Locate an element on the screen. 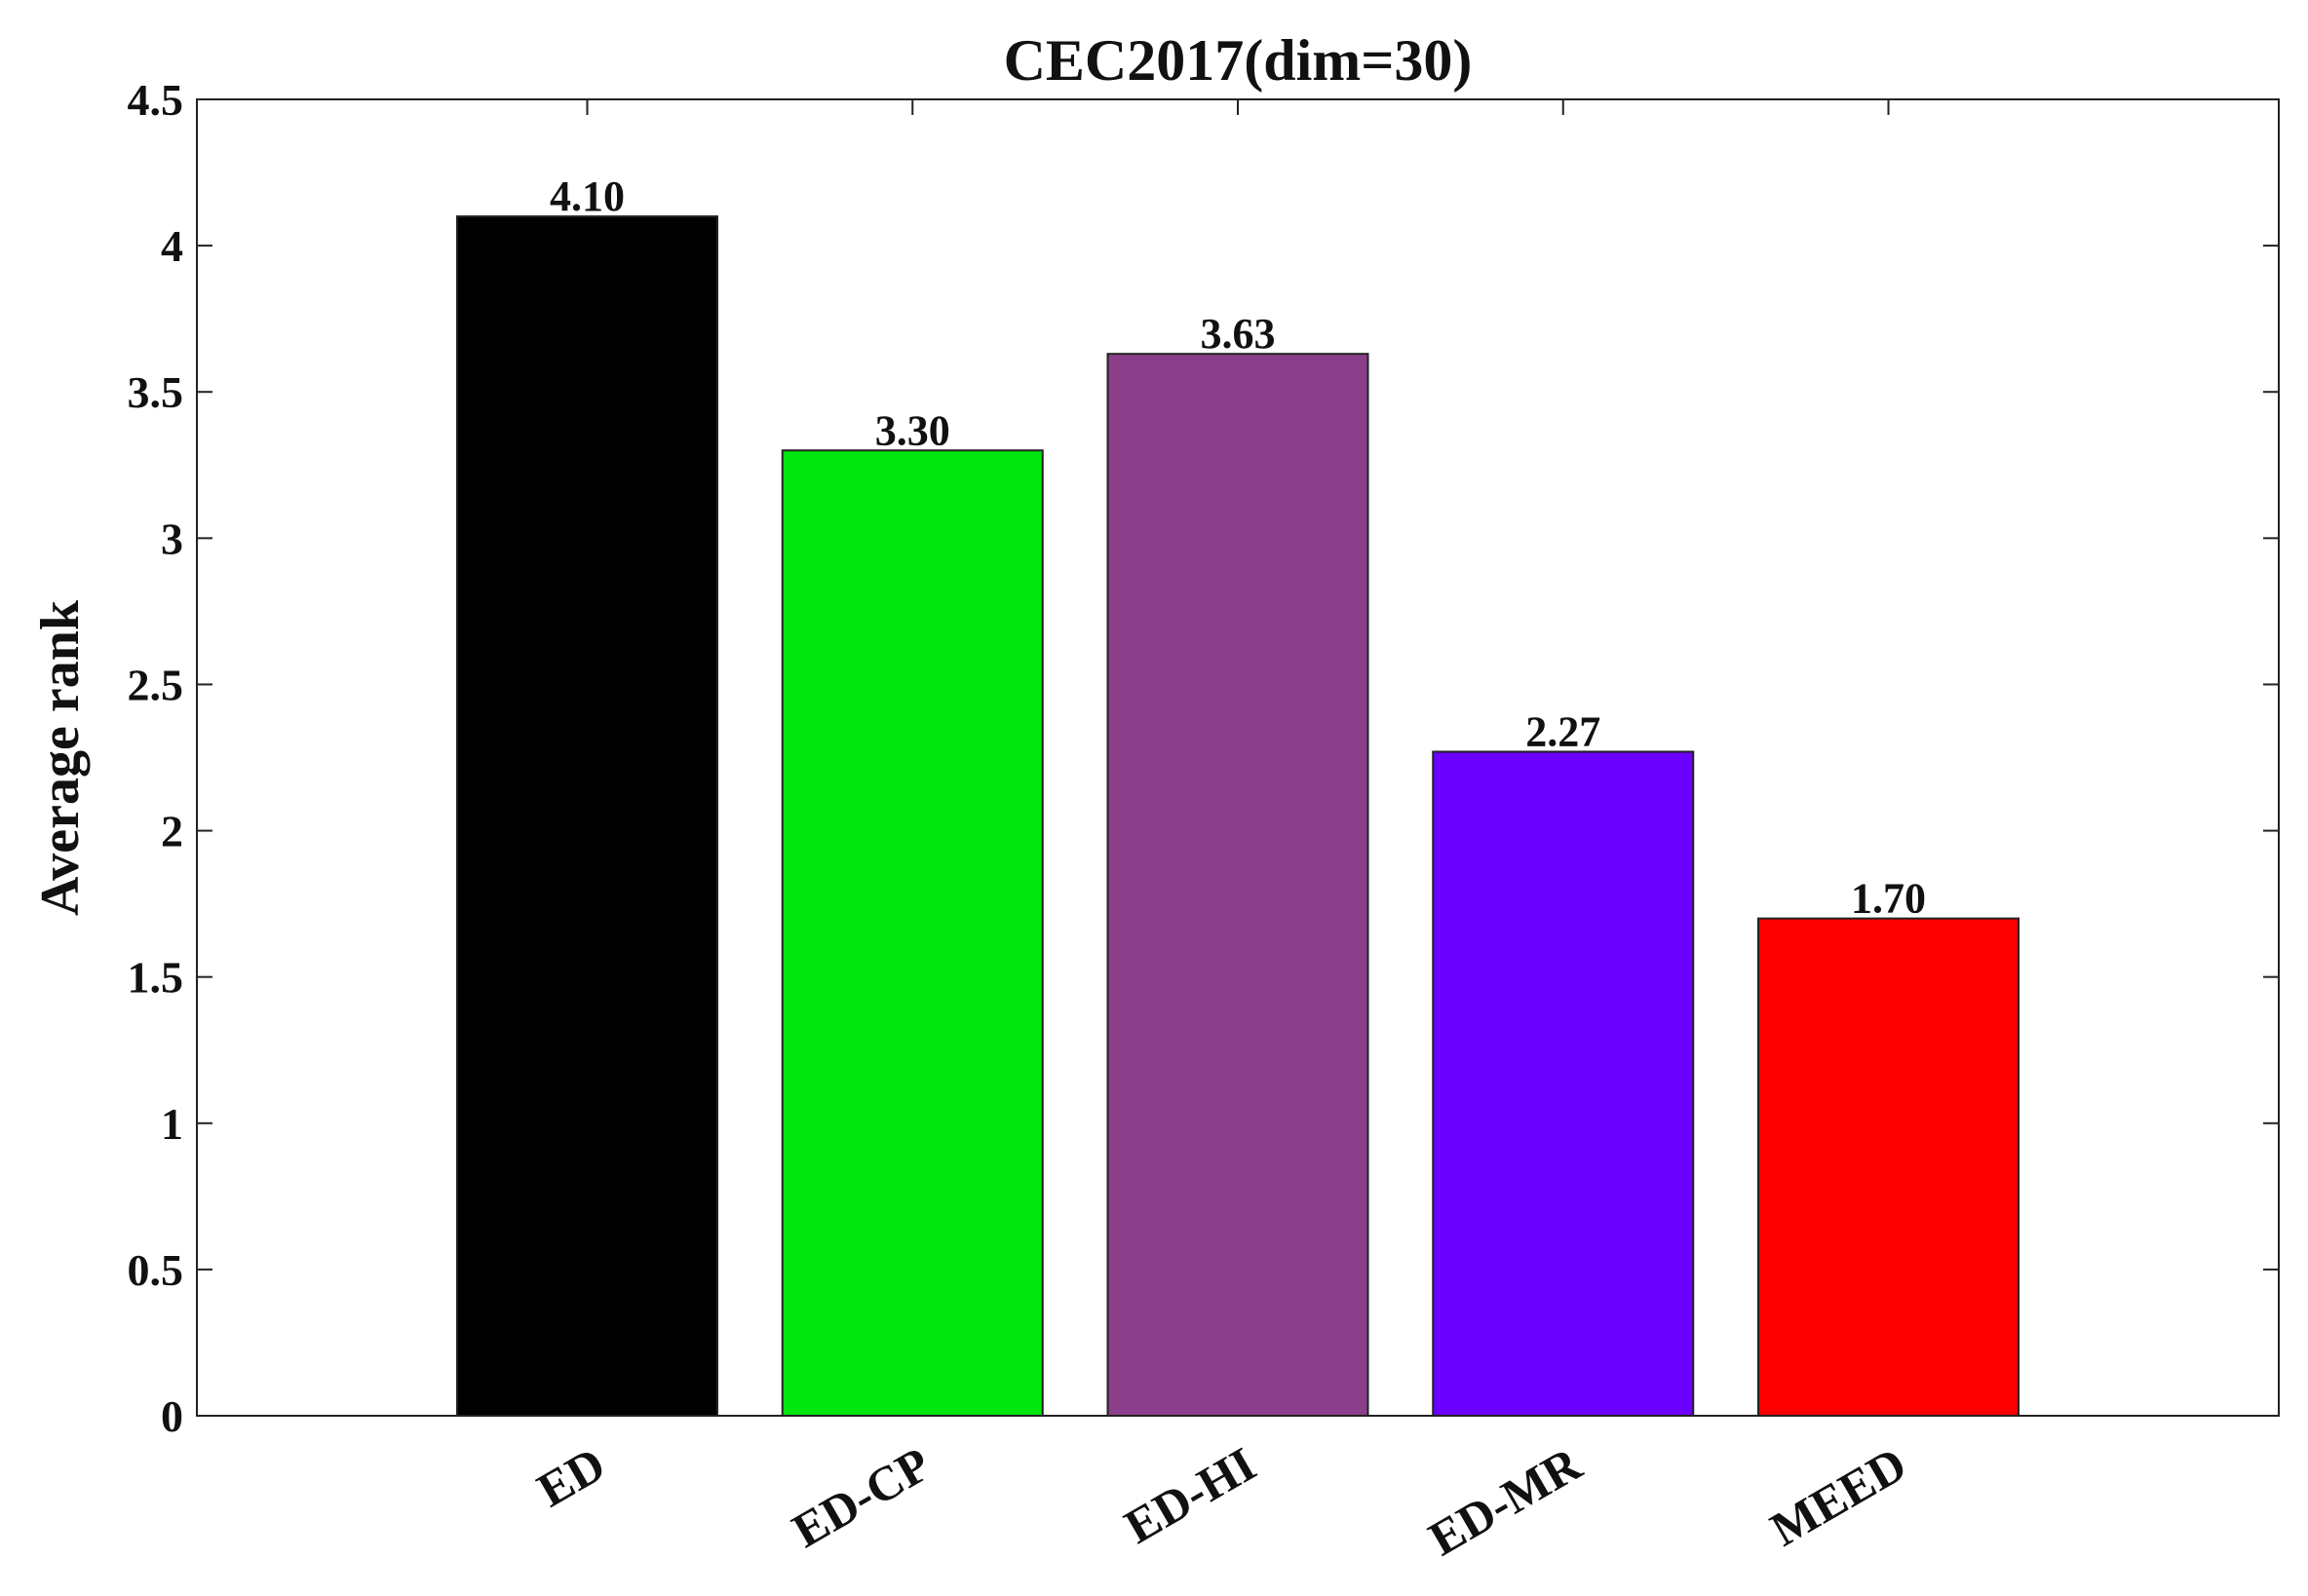 The height and width of the screenshot is (1596, 2308). y-tick-label: 0.5 is located at coordinates (156, 1270).